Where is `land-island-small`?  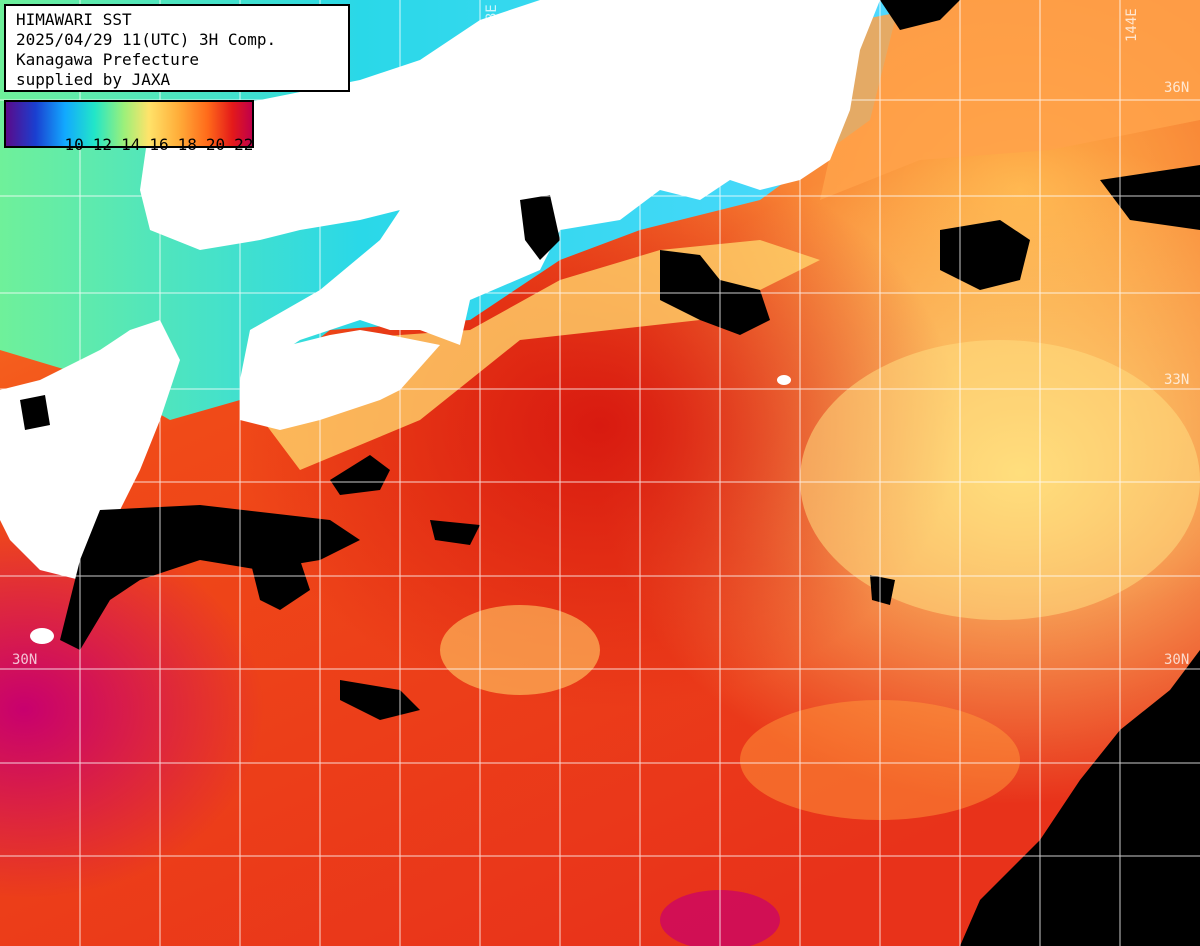 land-island-small is located at coordinates (784, 380).